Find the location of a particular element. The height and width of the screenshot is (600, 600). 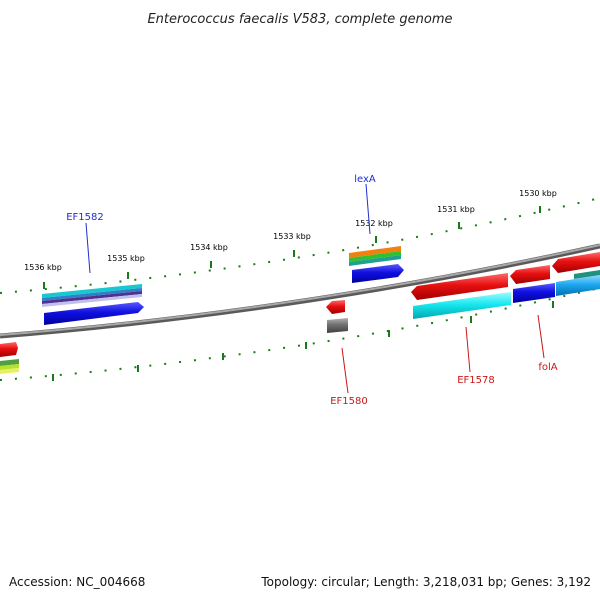

gene-block-teal-edge is located at coordinates (587, 274).